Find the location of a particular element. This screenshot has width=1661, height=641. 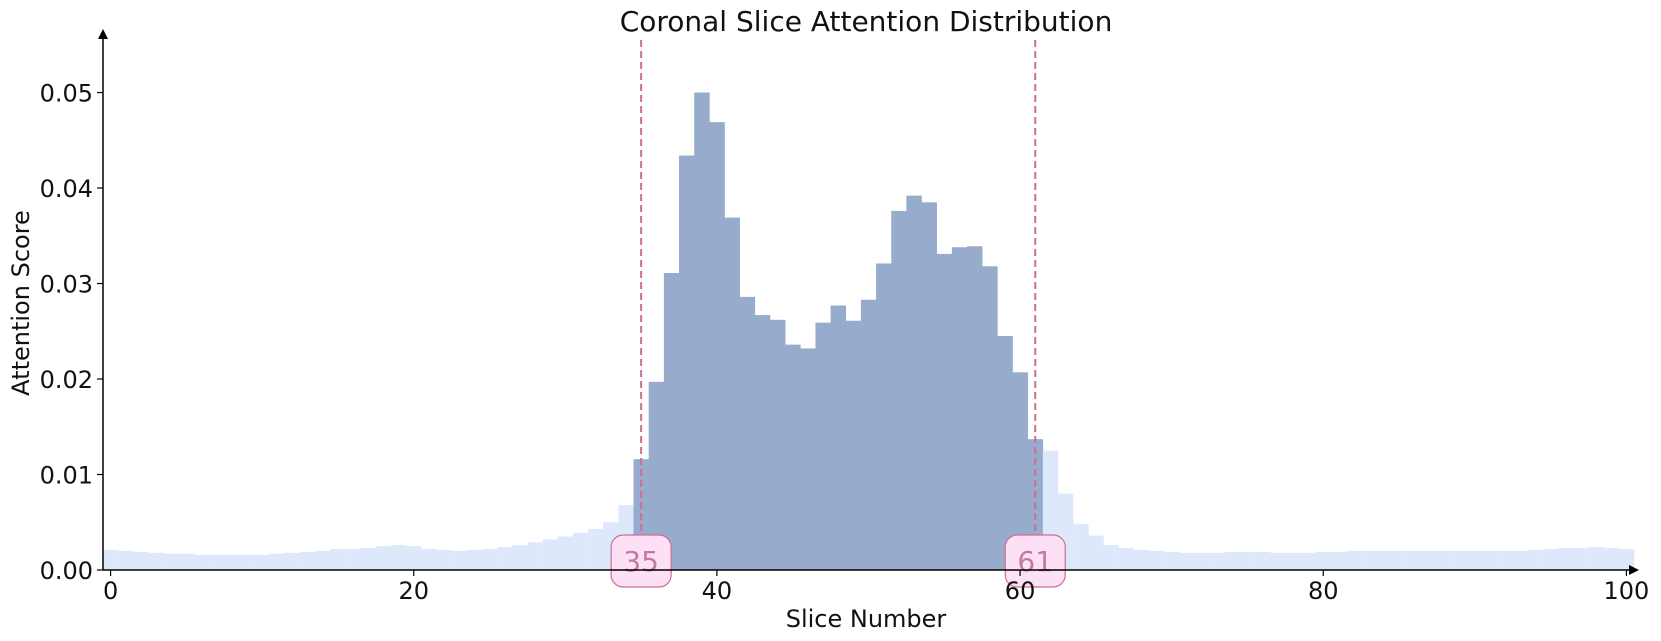

range-marker-label: 35 is located at coordinates (641, 561).